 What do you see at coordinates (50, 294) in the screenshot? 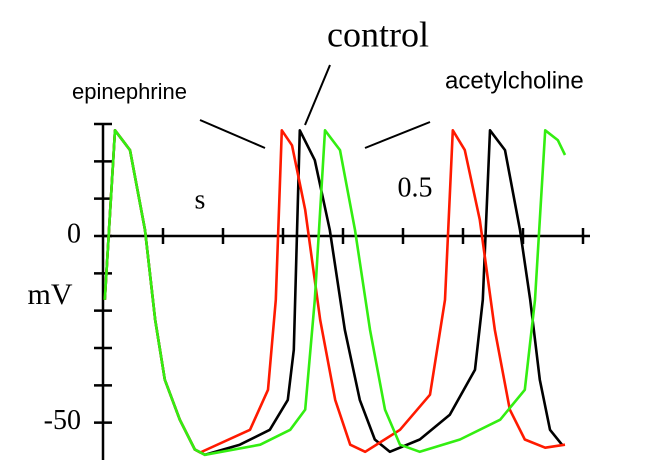
I see `y-axis-label: mV` at bounding box center [50, 294].